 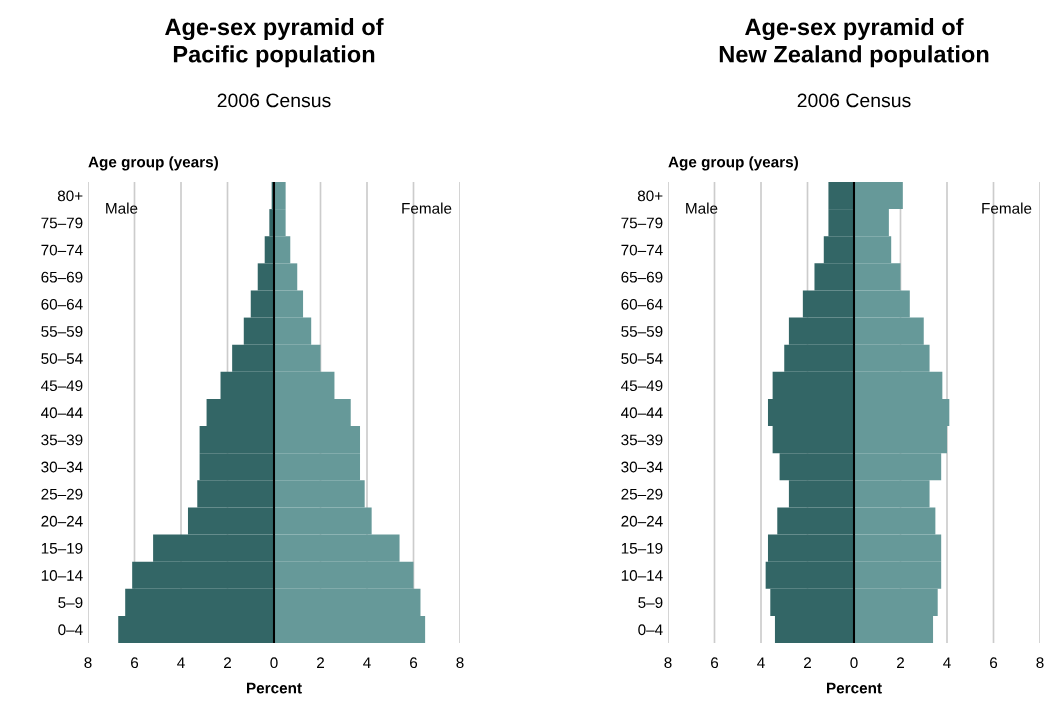 I want to click on chart-title: Age-sex pyramid of Pacific population, so click(x=274, y=43).